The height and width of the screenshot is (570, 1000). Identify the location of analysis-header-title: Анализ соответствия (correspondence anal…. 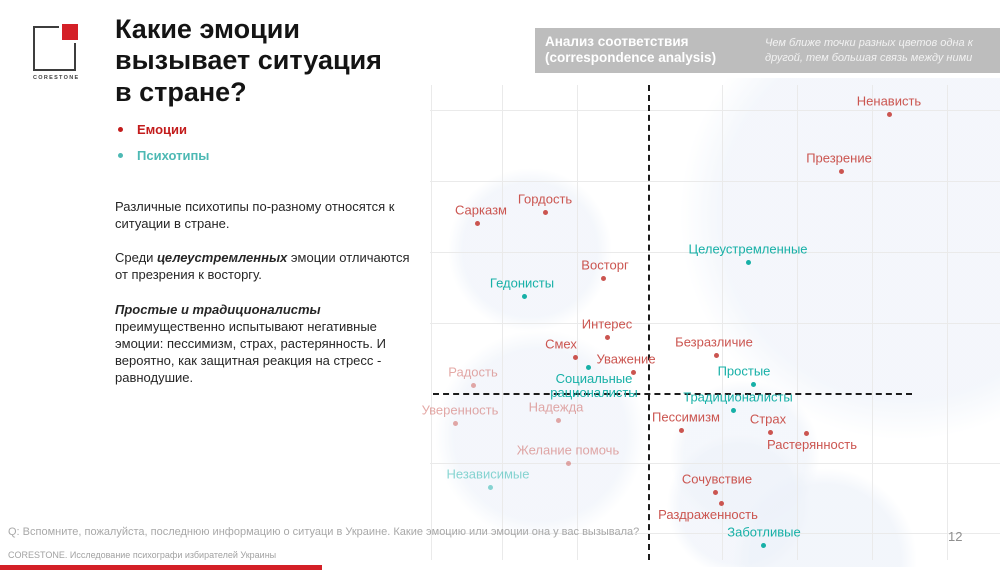
(631, 50).